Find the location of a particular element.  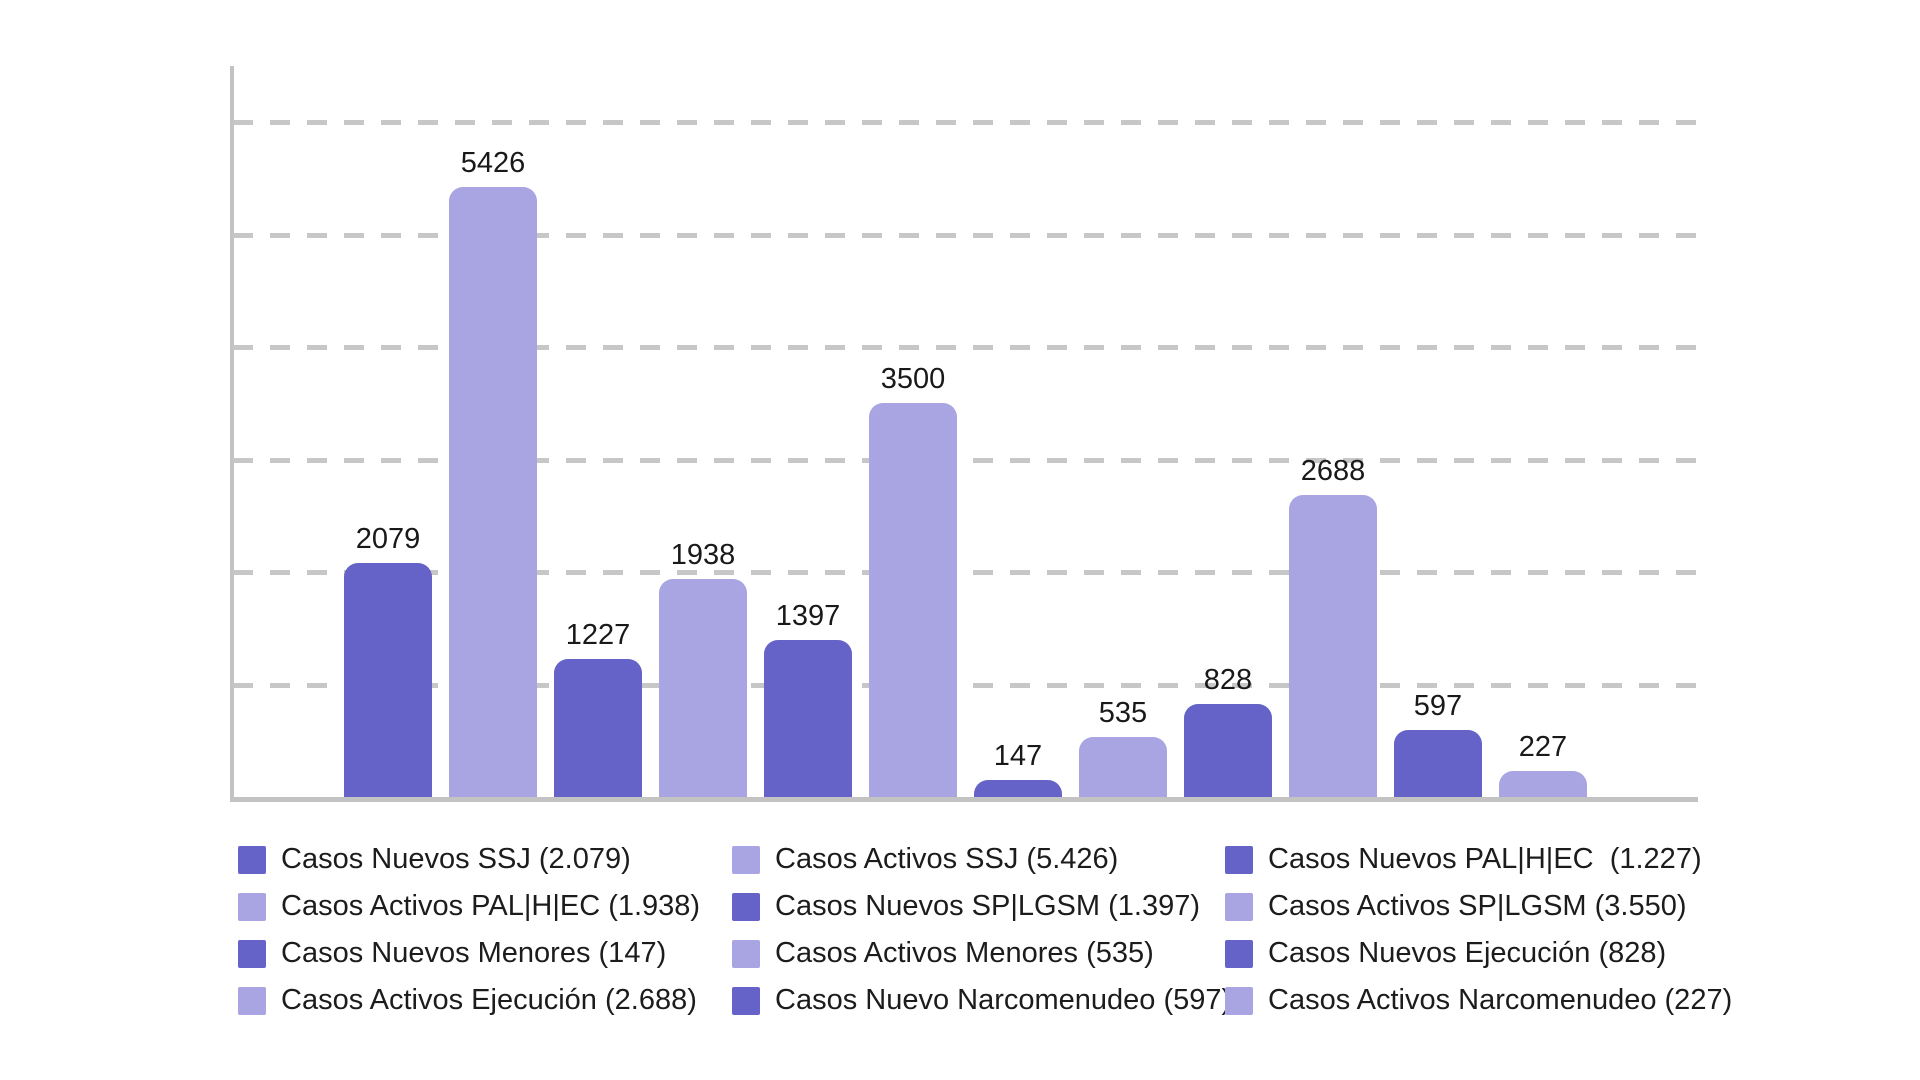

legend-item-label: Casos Nuevos Menores (147) is located at coordinates (474, 953).